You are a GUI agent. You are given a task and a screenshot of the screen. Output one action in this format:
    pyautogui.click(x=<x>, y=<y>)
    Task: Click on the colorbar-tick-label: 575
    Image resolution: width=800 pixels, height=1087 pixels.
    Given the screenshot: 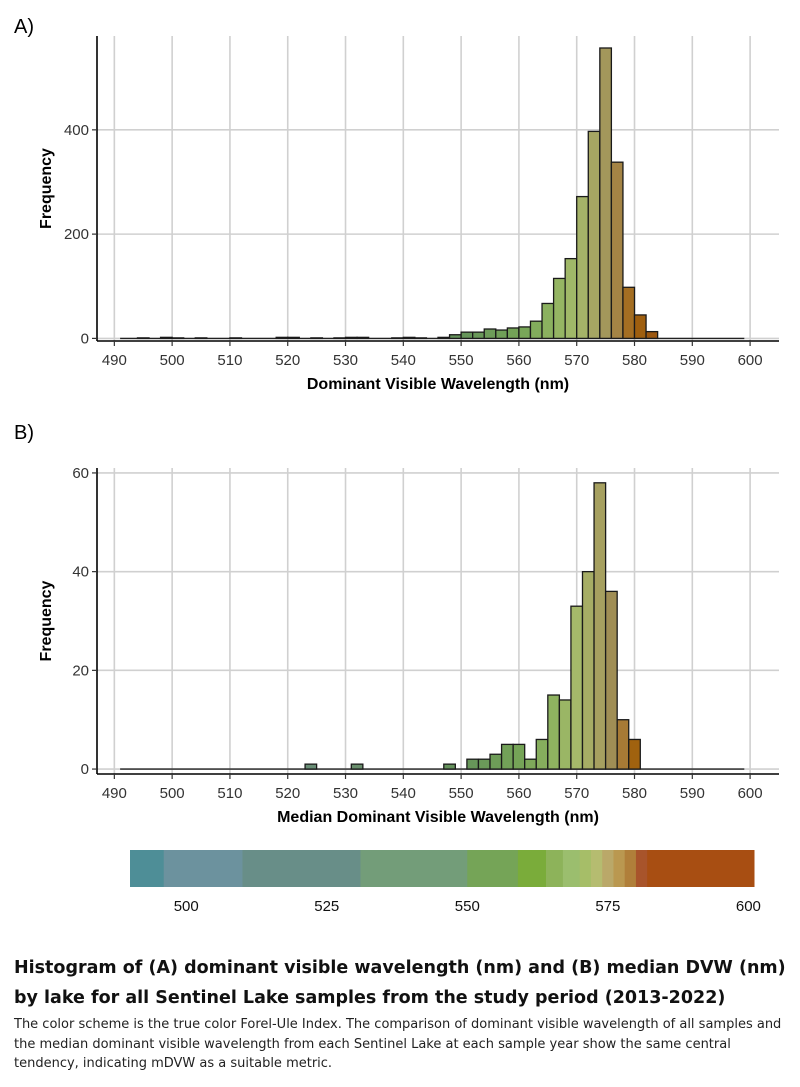 What is the action you would take?
    pyautogui.click(x=607, y=906)
    